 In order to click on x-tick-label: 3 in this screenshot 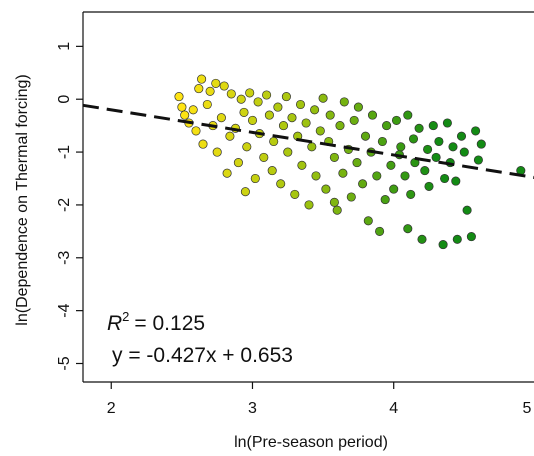, I will do `click(252, 408)`.